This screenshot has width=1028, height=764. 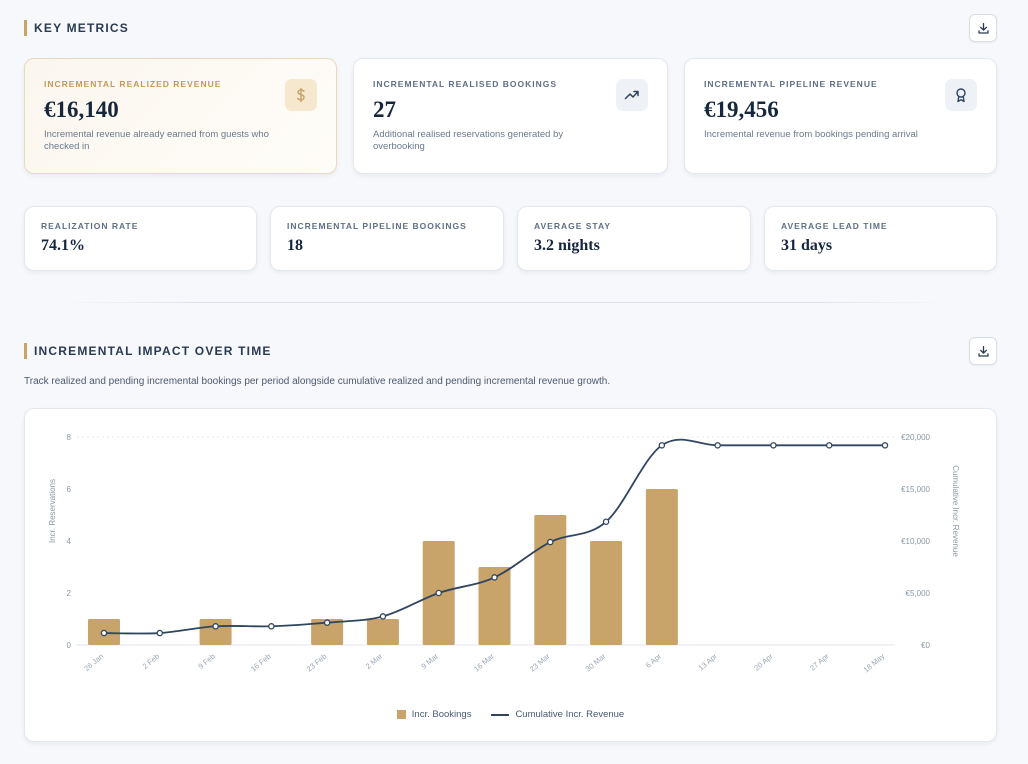 I want to click on legend-item-revenue: Cumulative Incr. Revenue, so click(x=557, y=714).